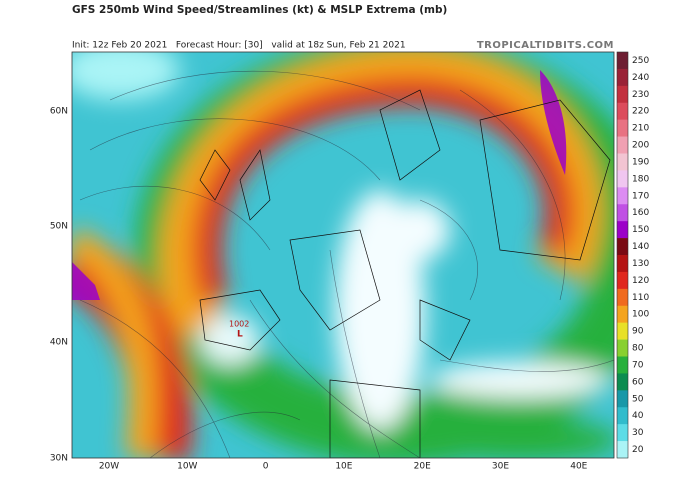  What do you see at coordinates (59, 285) in the screenshot?
I see `latitude-labels: 60N 50N 40N 30N` at bounding box center [59, 285].